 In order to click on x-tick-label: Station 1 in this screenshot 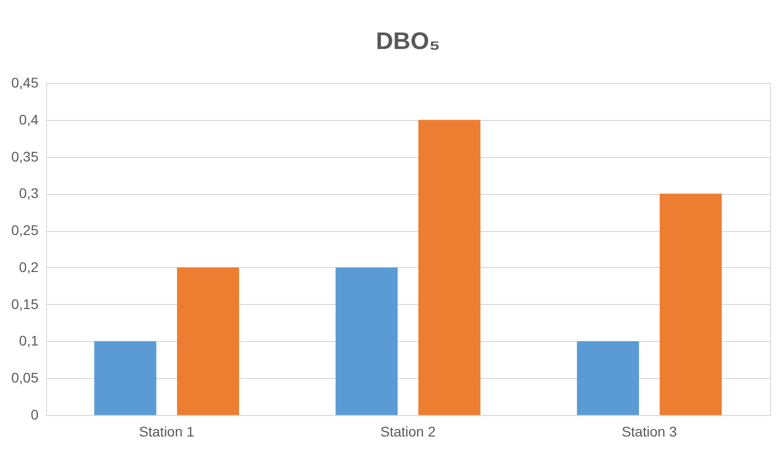, I will do `click(167, 432)`.